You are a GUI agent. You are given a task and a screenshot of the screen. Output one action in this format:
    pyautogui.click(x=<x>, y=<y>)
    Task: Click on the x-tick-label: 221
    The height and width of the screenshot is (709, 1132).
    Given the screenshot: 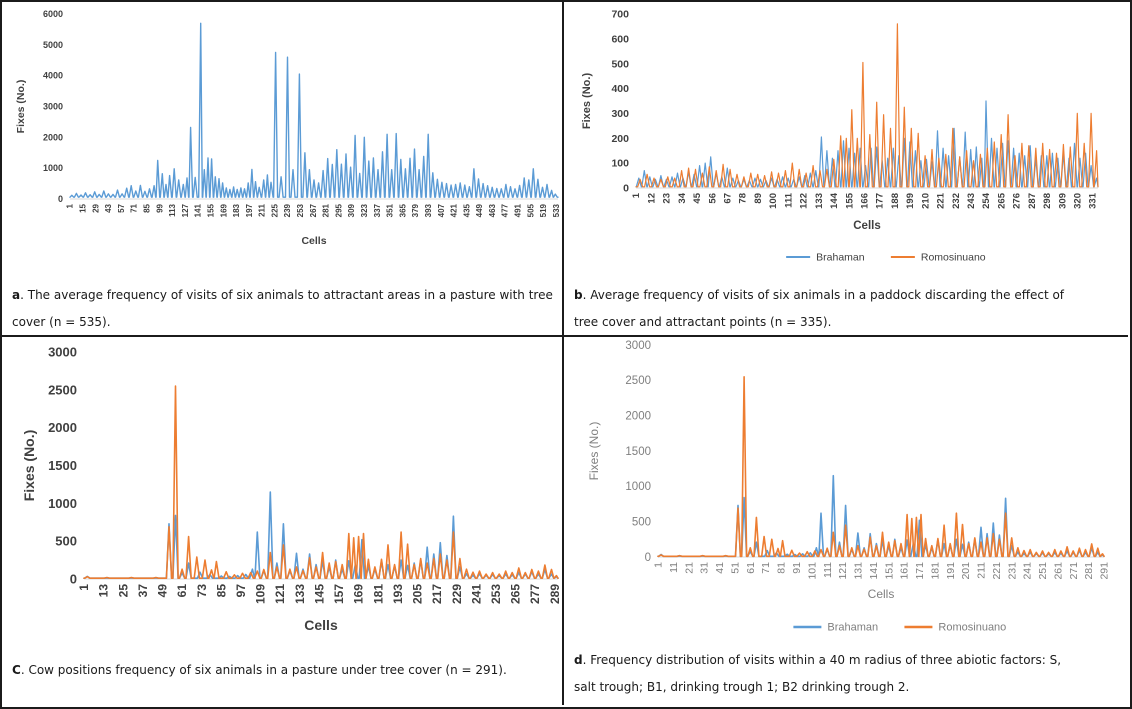 What is the action you would take?
    pyautogui.click(x=997, y=571)
    